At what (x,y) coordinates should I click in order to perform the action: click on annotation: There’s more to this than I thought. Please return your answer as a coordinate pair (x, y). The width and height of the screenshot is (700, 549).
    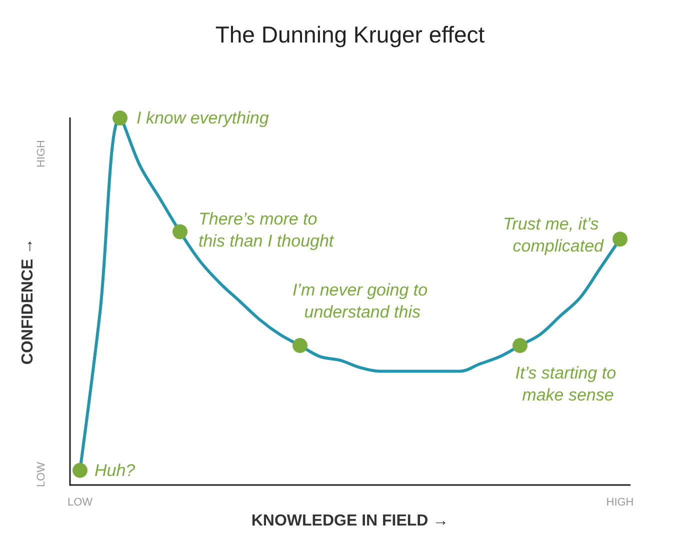
    Looking at the image, I should click on (266, 229).